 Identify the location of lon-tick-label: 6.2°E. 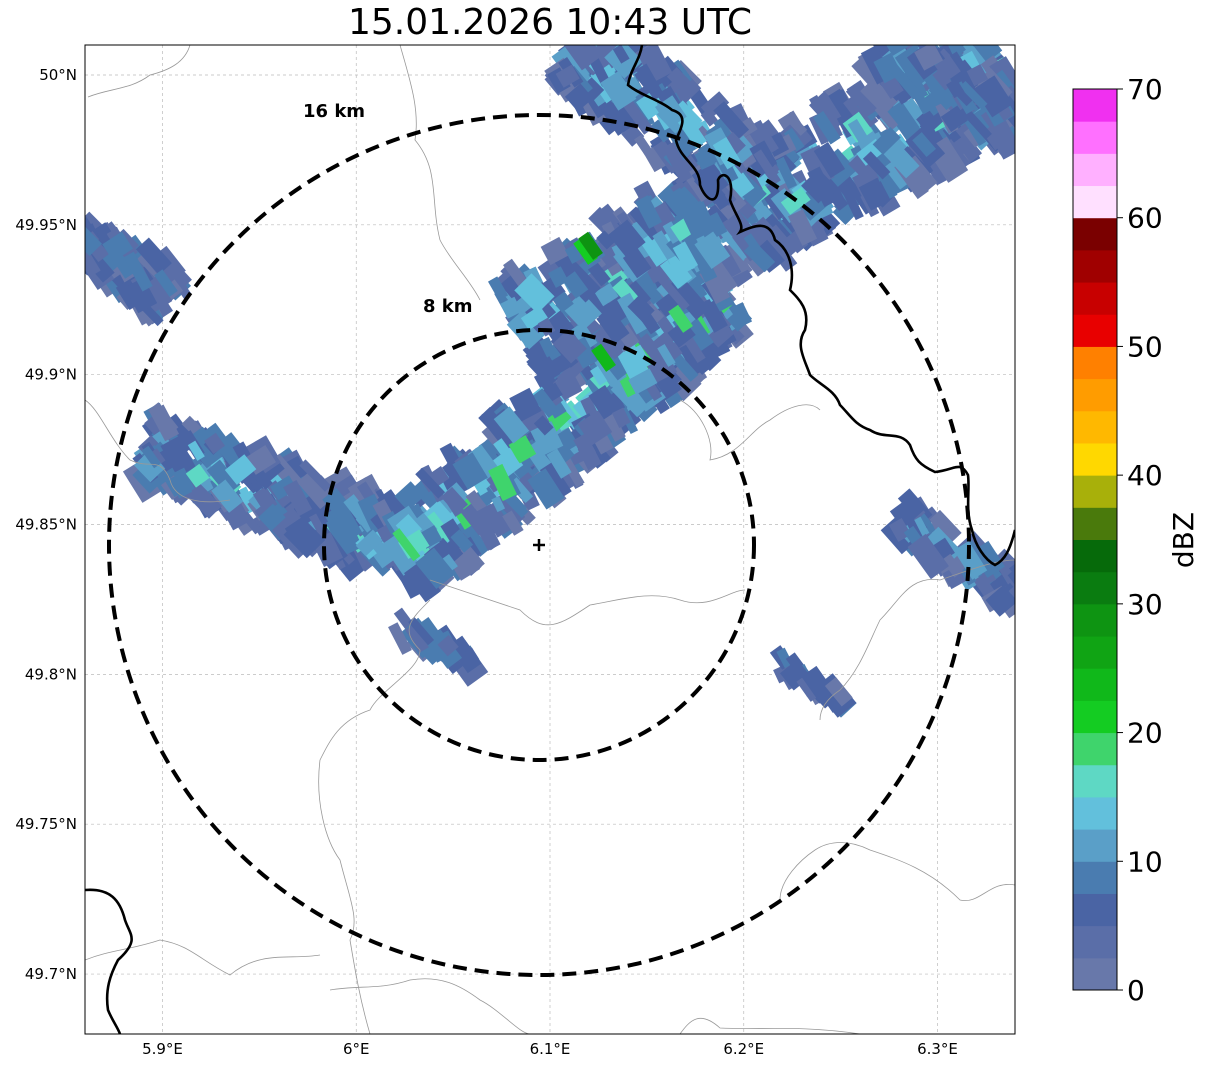
(743, 1049).